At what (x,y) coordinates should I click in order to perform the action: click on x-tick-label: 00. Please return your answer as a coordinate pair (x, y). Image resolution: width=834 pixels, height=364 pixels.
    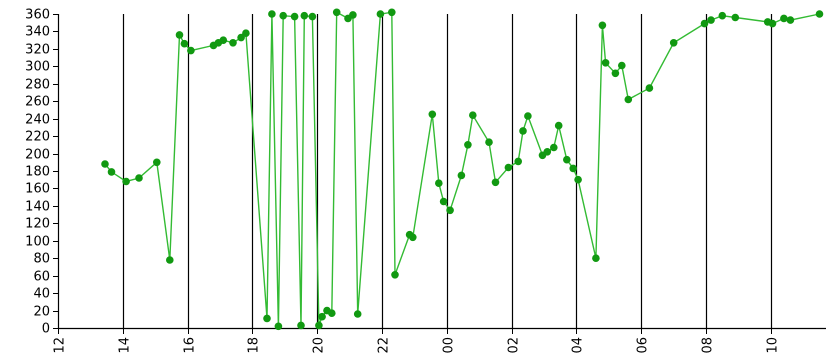
    Looking at the image, I should click on (449, 345).